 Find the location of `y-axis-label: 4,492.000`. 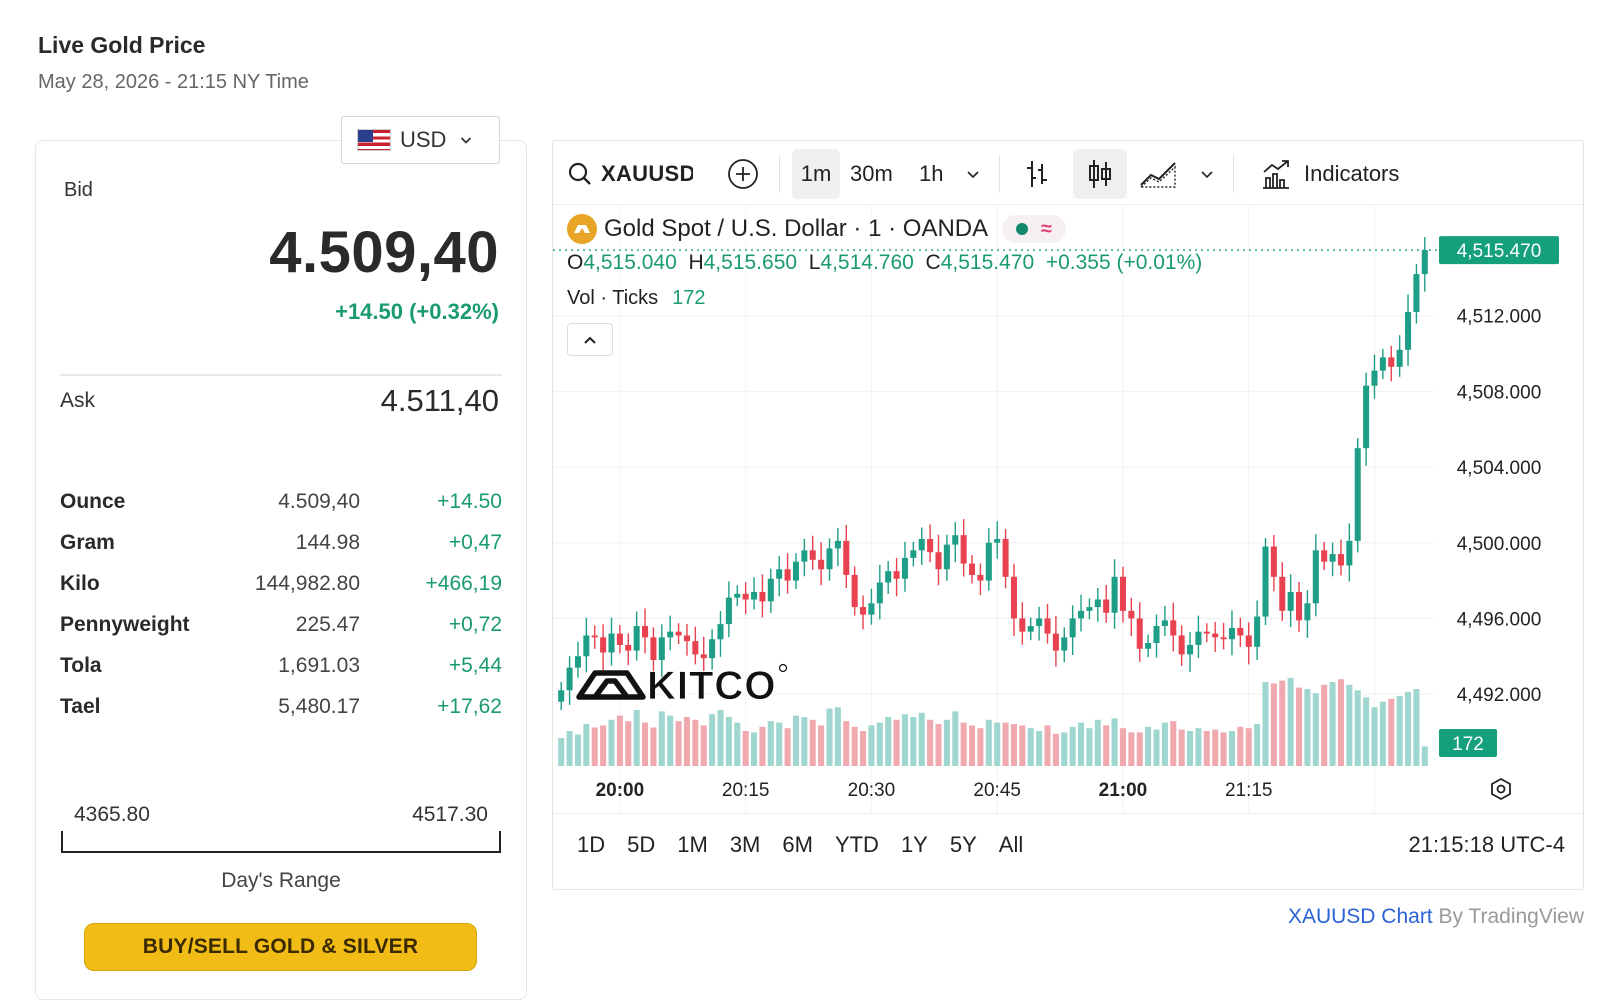

y-axis-label: 4,492.000 is located at coordinates (1499, 695).